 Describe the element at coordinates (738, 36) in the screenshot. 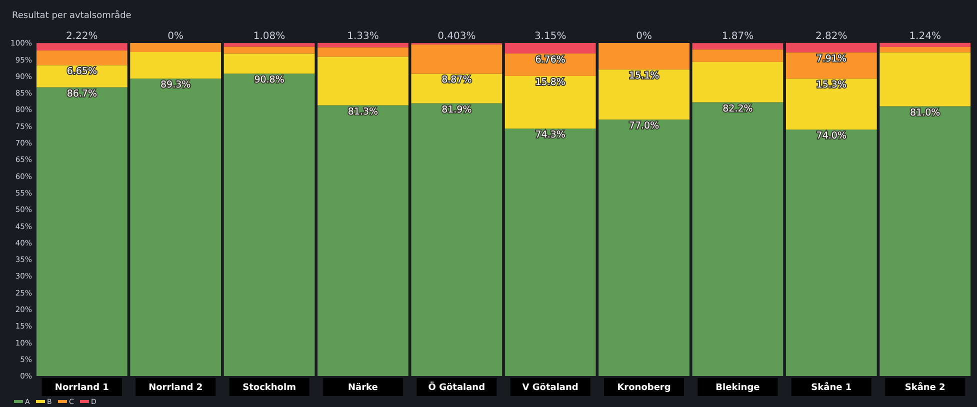

I see `data-label: 1.87%` at that location.